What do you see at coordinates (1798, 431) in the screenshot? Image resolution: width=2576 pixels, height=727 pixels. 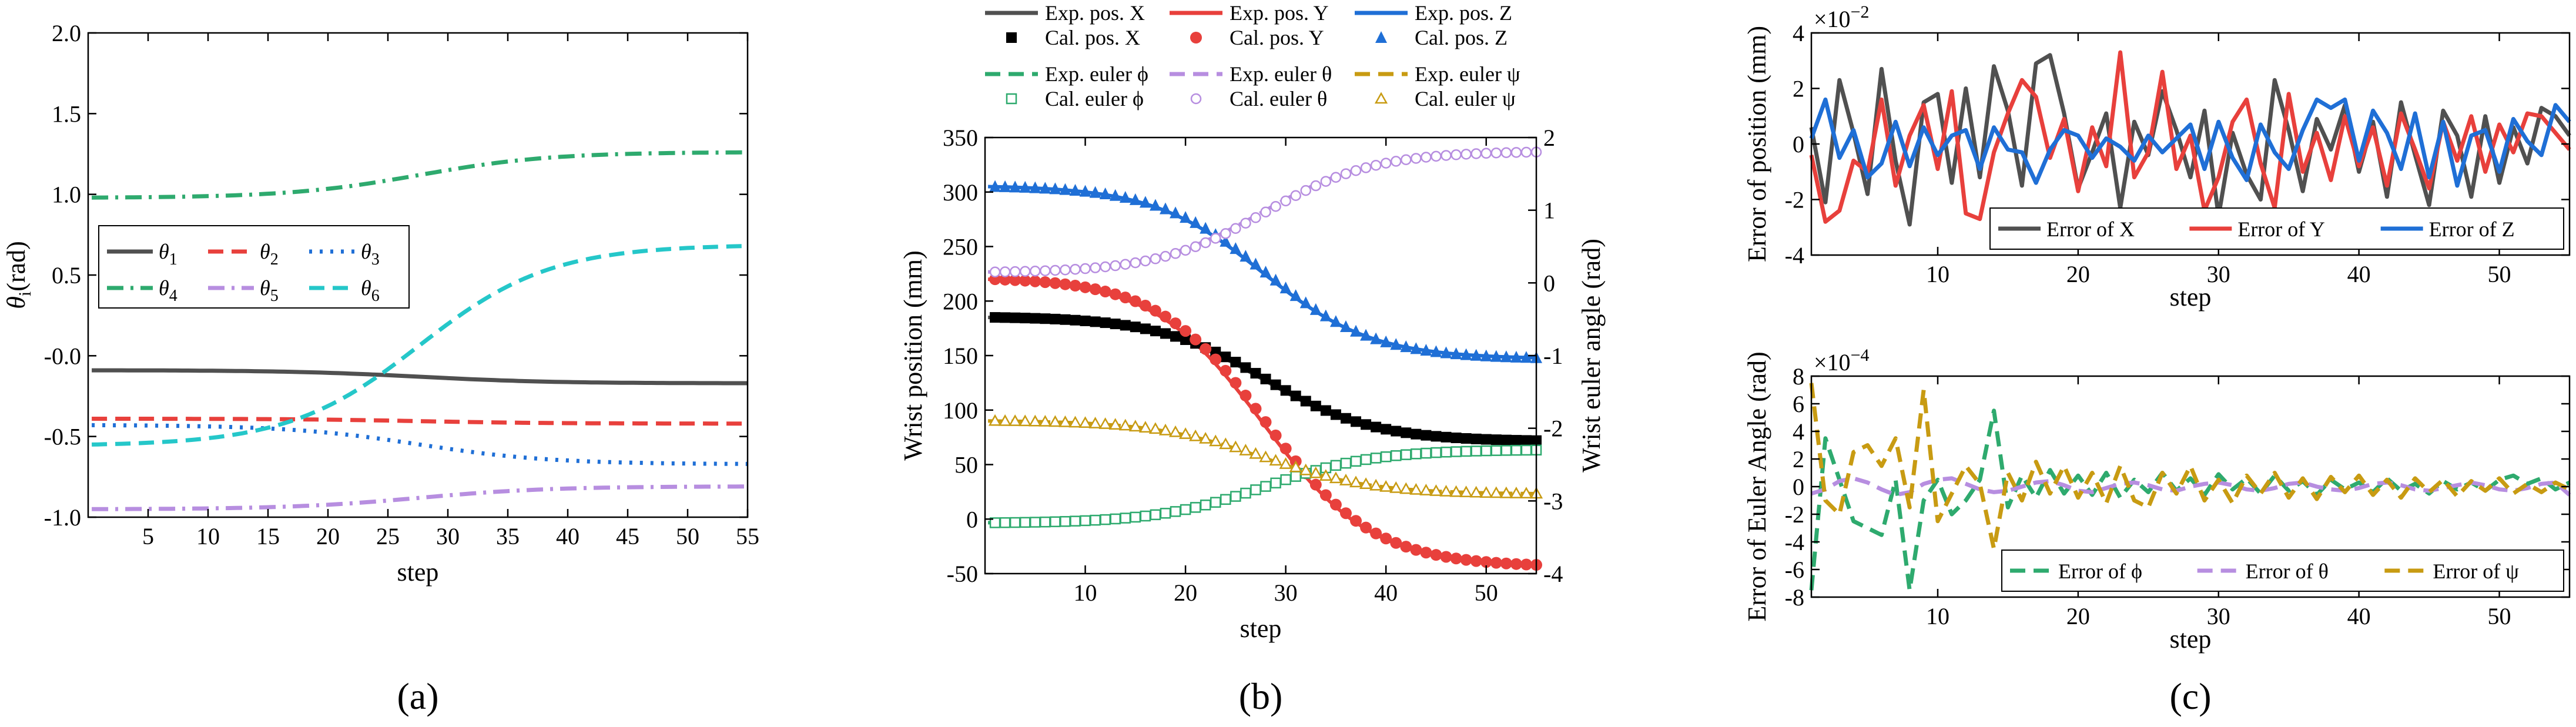 I see `y-tick-label: 4` at bounding box center [1798, 431].